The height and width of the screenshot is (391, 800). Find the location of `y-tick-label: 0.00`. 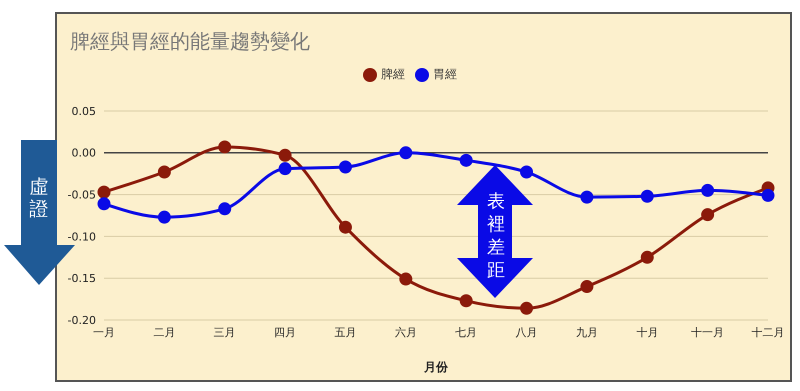

y-tick-label: 0.00 is located at coordinates (84, 153).